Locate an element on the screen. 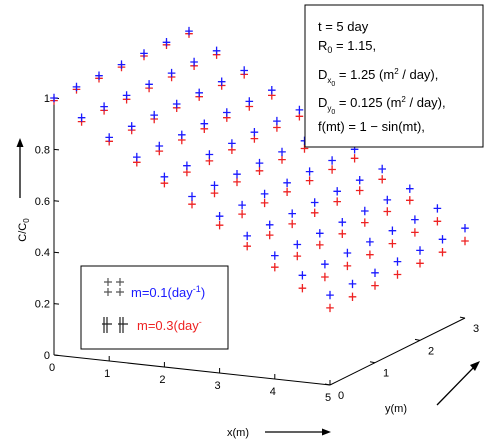 The height and width of the screenshot is (443, 491). x-tick-label: 0 is located at coordinates (52, 368).